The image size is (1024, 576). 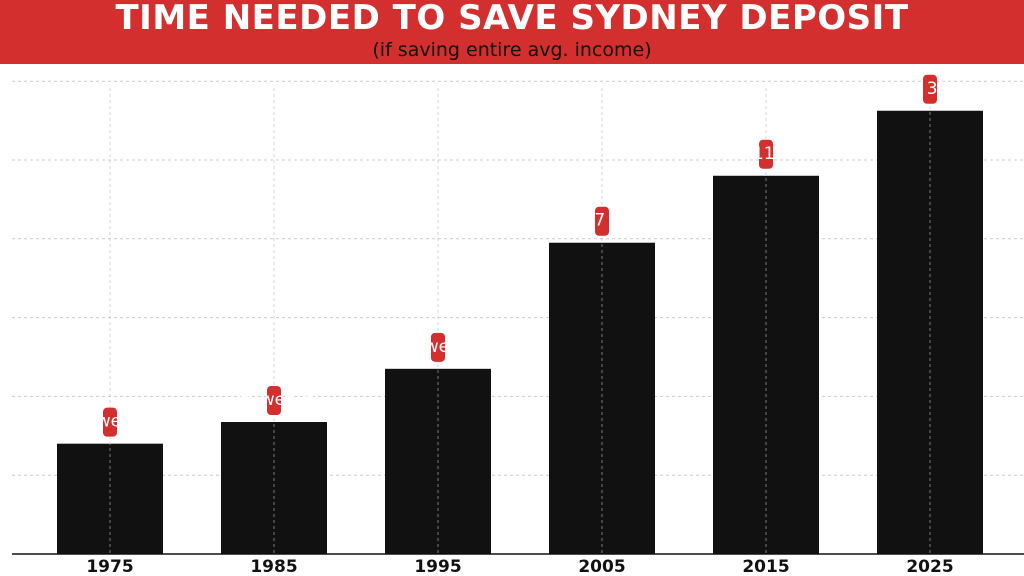 I want to click on data-label-text: 35 weeks, so click(x=274, y=400).